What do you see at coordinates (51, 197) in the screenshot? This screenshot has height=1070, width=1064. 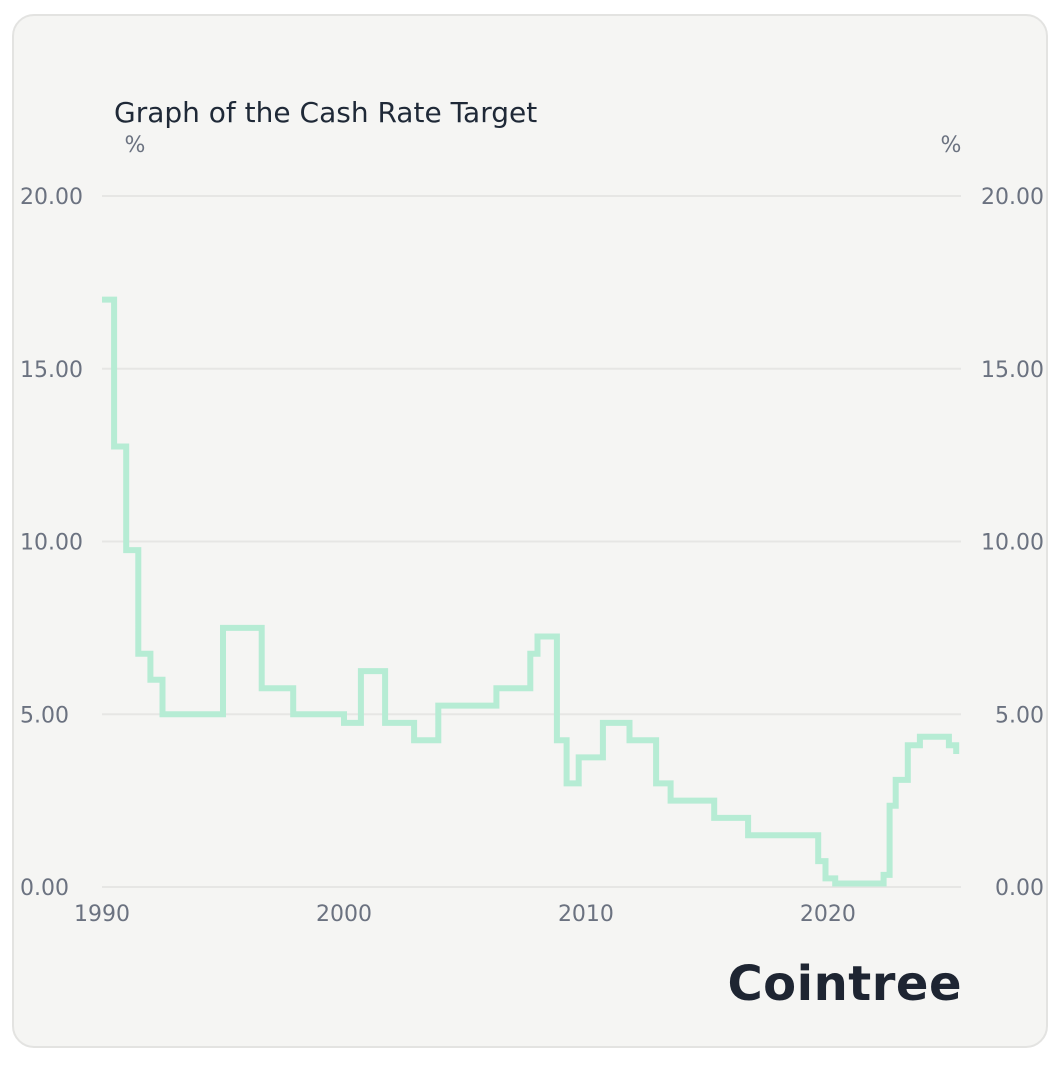 I see `y-tick-label-left: 20.00` at bounding box center [51, 197].